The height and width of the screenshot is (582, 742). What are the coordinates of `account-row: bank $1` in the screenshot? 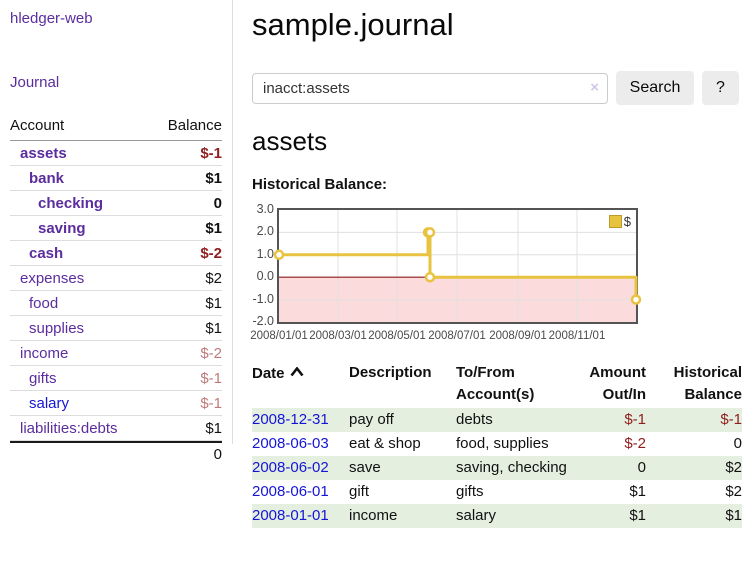 It's located at (116, 178).